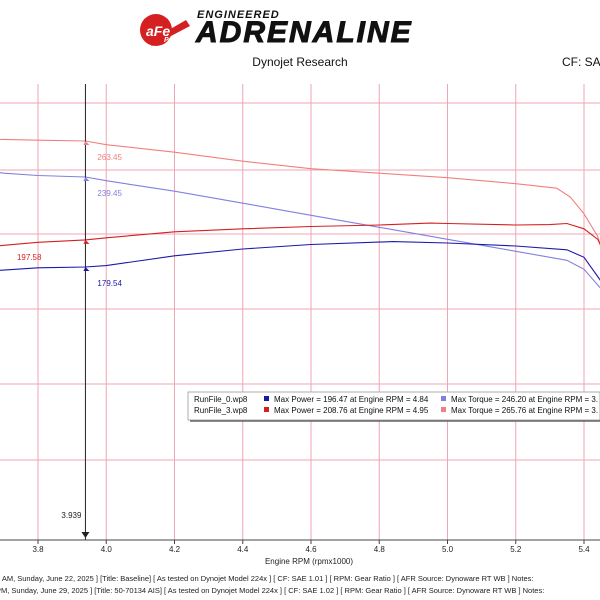  I want to click on cursor-label: 3.939, so click(71, 515).